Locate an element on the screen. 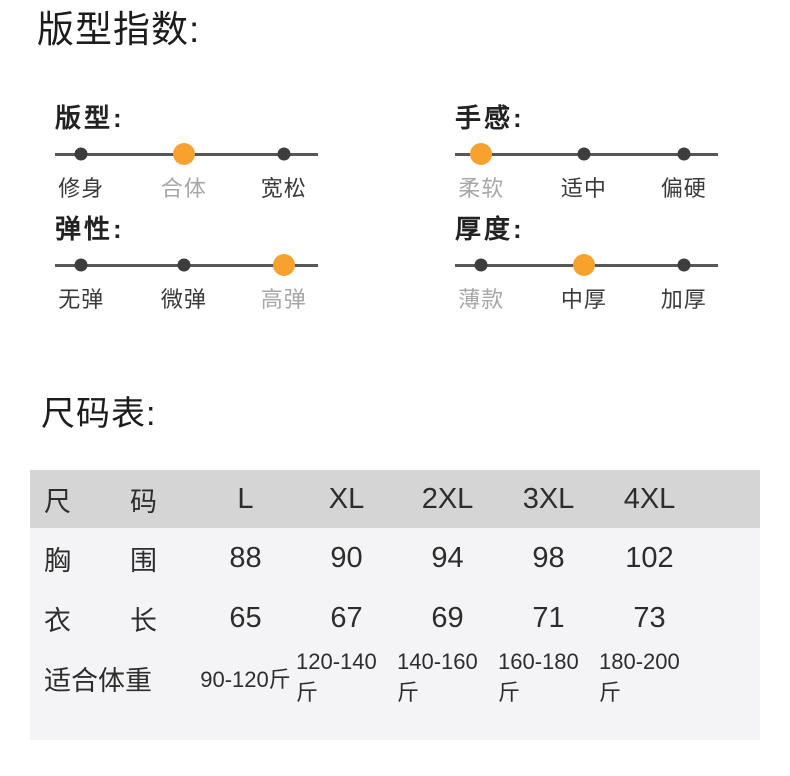 Image resolution: width=790 pixels, height=776 pixels. size-chart-header-row: 尺 码 L XL 2XL 3XL 4XL is located at coordinates (395, 499).